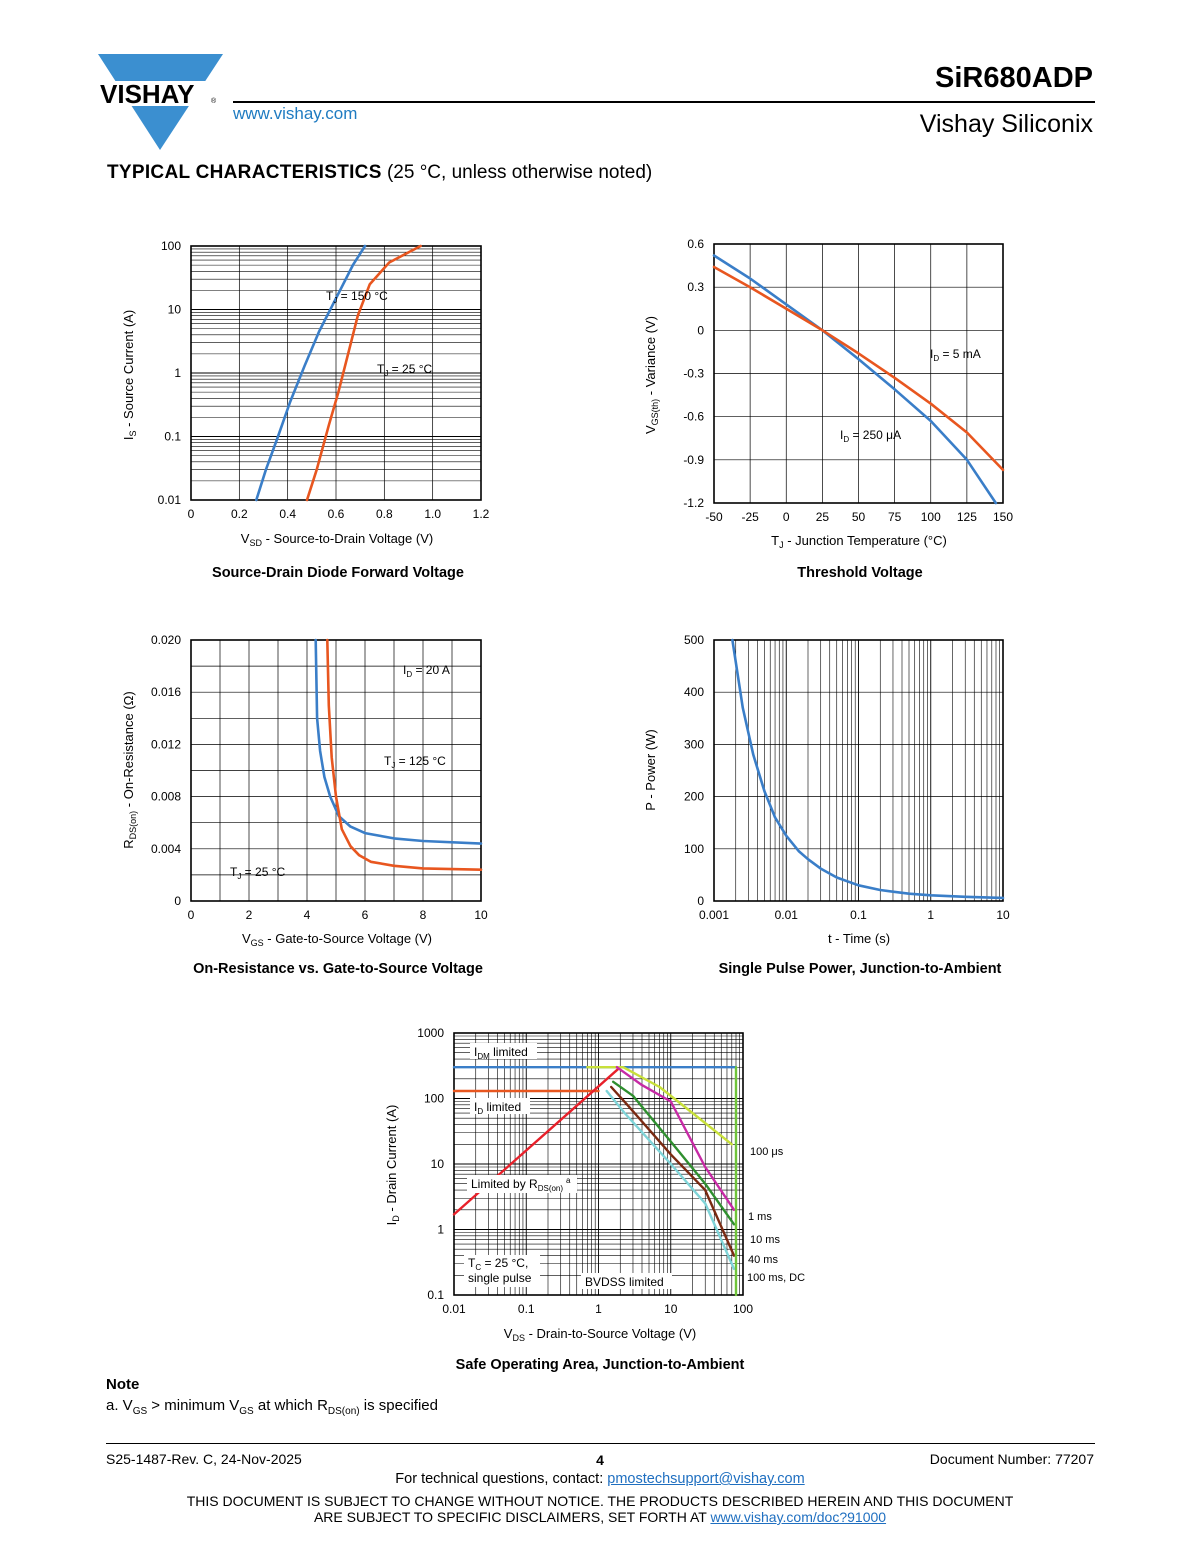 Image resolution: width=1200 pixels, height=1553 pixels. What do you see at coordinates (438, 1164) in the screenshot?
I see `y-tick-label: 10` at bounding box center [438, 1164].